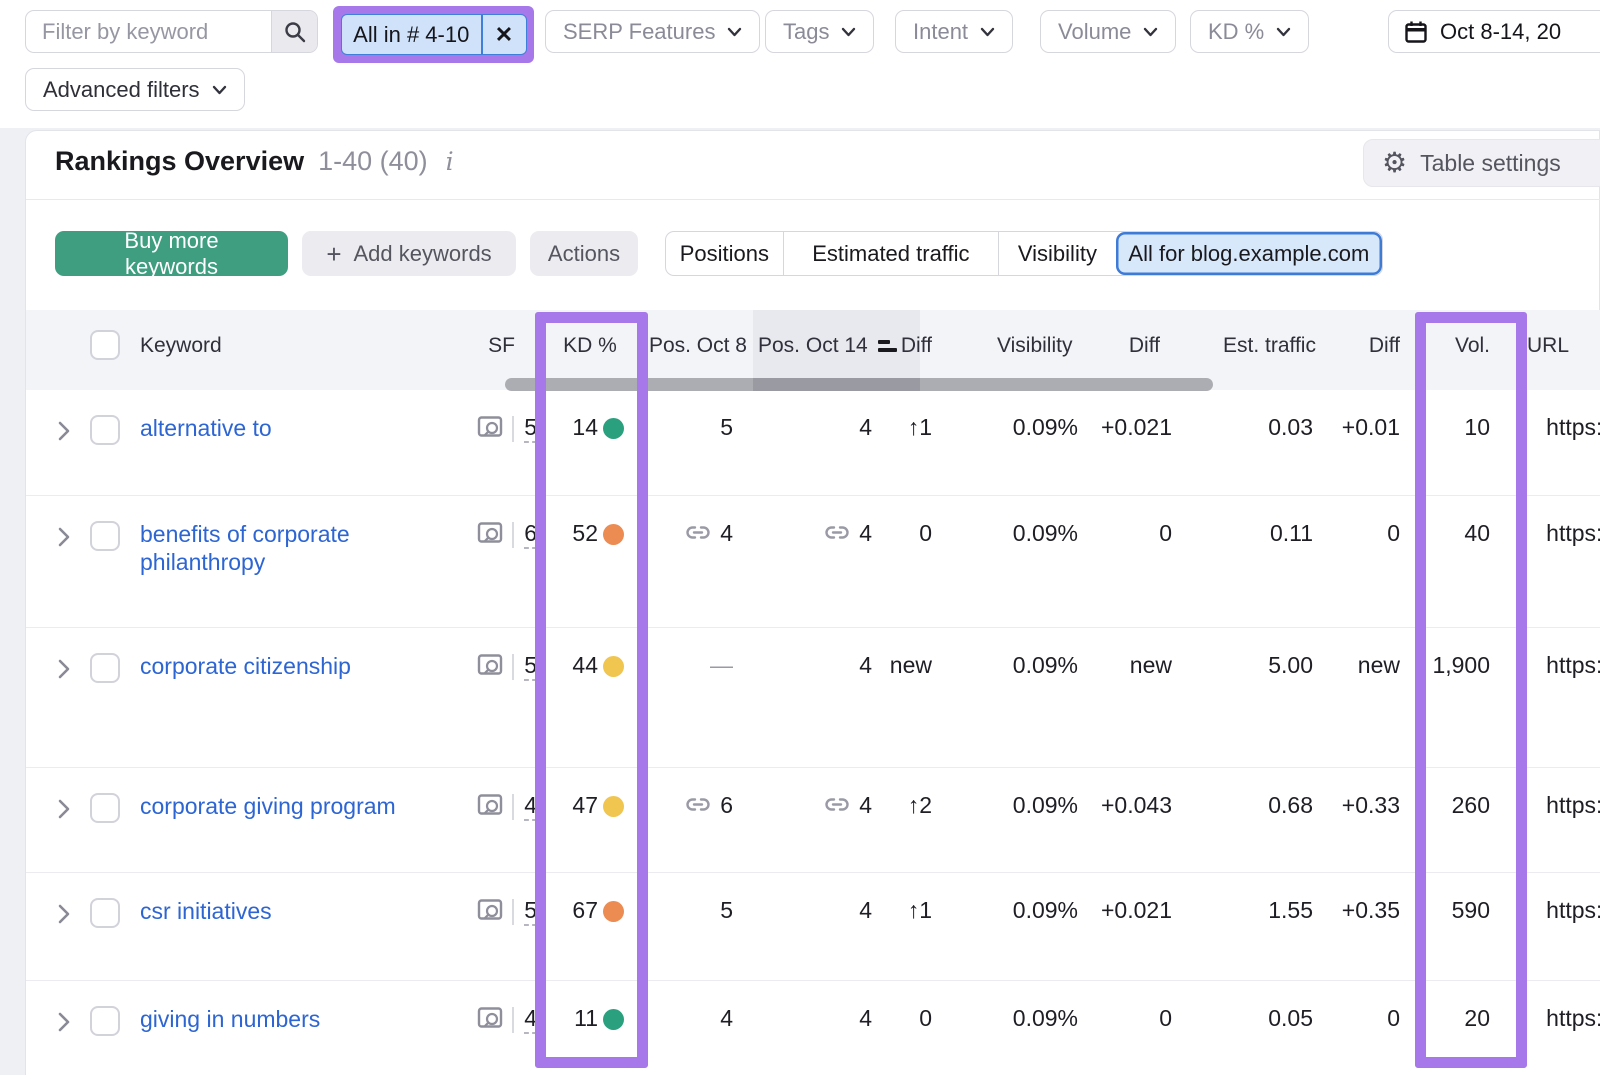 Image resolution: width=1600 pixels, height=1076 pixels. What do you see at coordinates (724, 253) in the screenshot?
I see `tab-positions: Positions` at bounding box center [724, 253].